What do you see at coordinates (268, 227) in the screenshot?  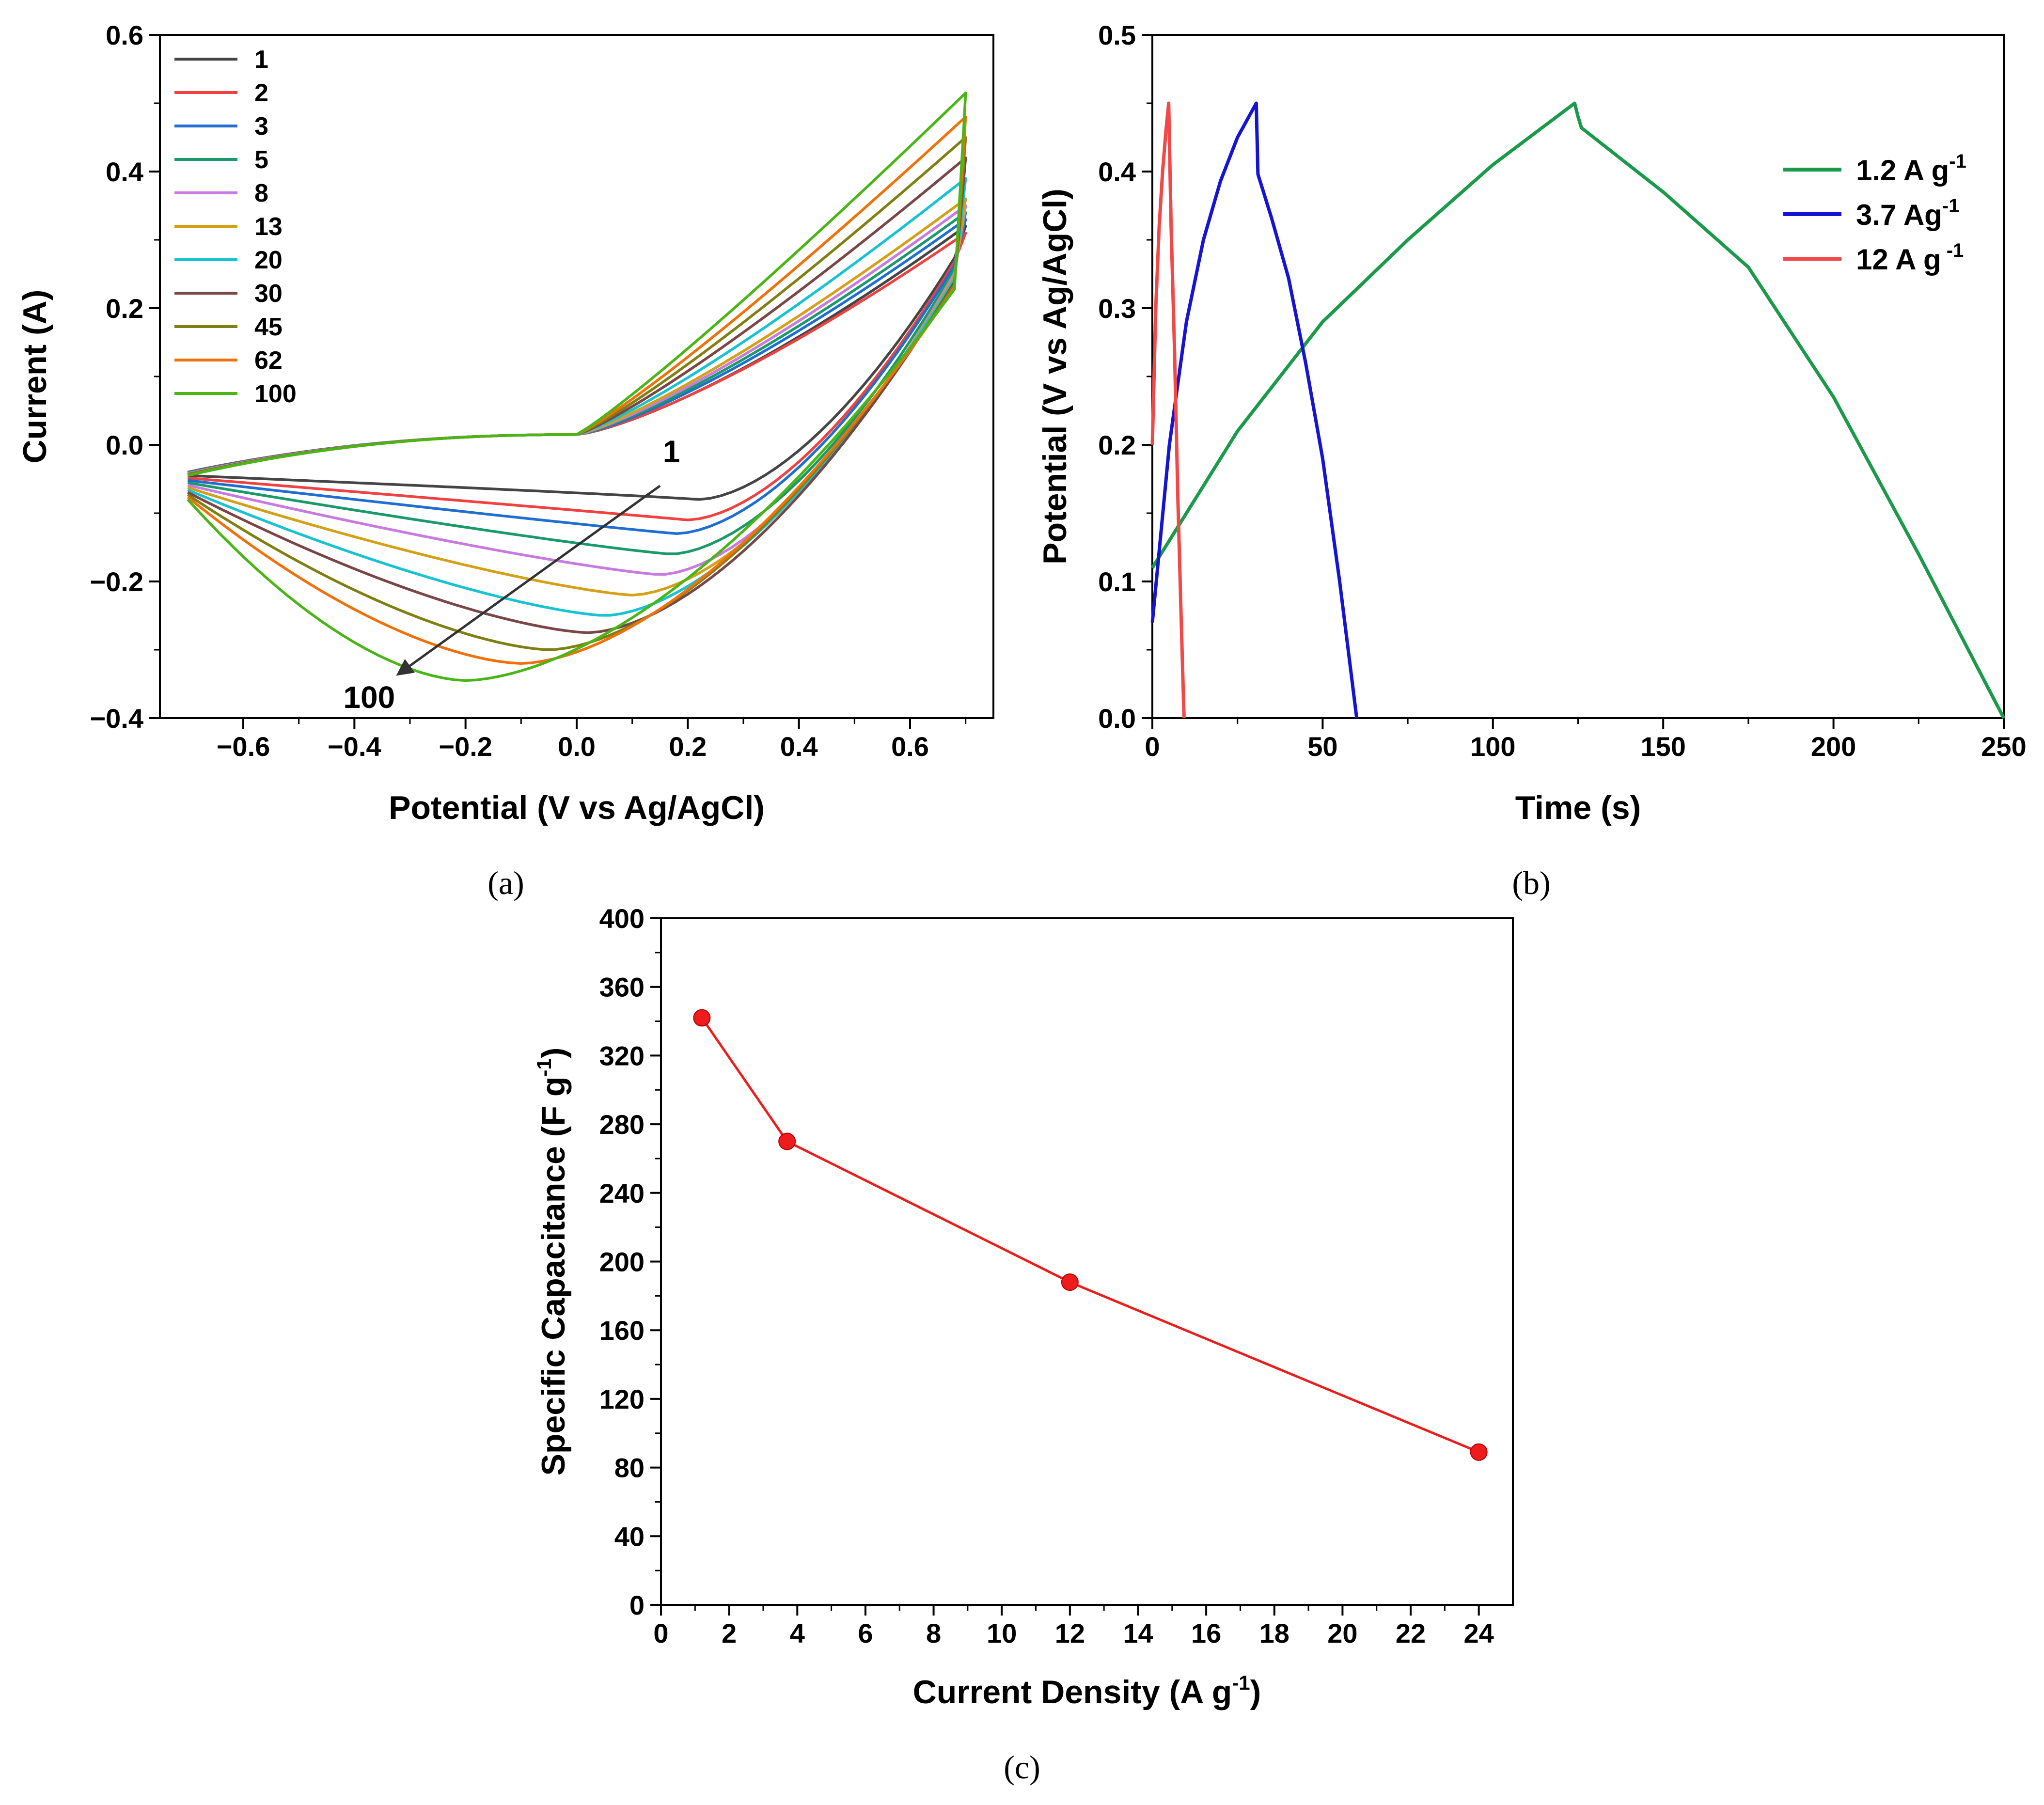 I see `panel-a-legend-label-13: 13` at bounding box center [268, 227].